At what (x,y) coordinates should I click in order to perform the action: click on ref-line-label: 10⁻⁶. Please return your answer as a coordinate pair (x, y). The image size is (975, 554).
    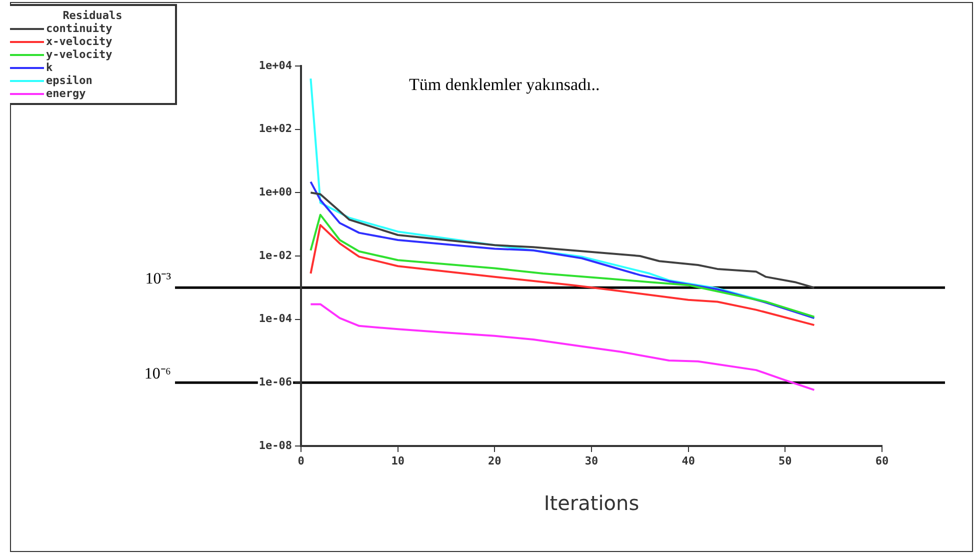
    Looking at the image, I should click on (157, 374).